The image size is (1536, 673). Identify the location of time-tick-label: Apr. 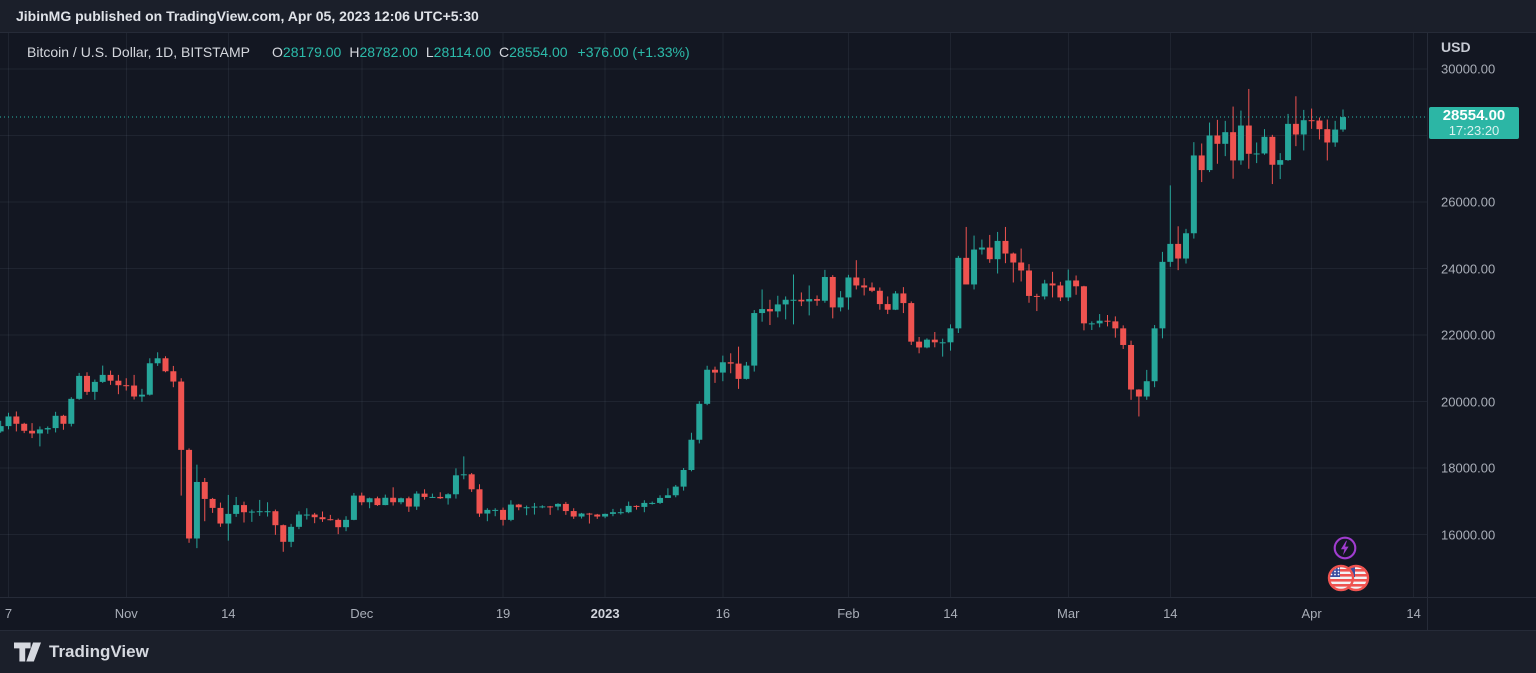
(1311, 613).